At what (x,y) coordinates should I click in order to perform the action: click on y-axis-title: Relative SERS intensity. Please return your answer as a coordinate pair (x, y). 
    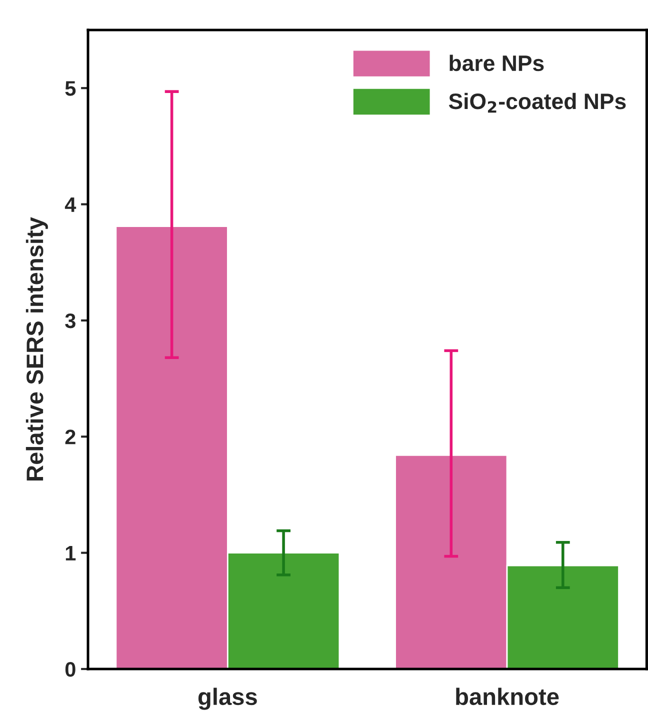
    Looking at the image, I should click on (37, 348).